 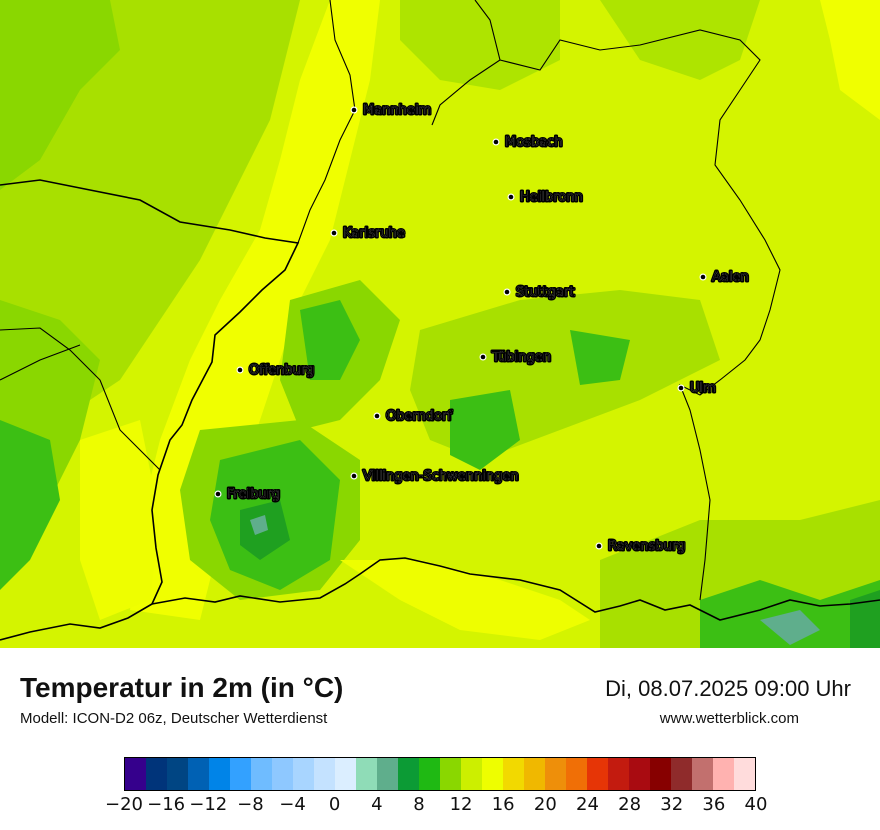 What do you see at coordinates (208, 804) in the screenshot?
I see `legend-tick-label: −12` at bounding box center [208, 804].